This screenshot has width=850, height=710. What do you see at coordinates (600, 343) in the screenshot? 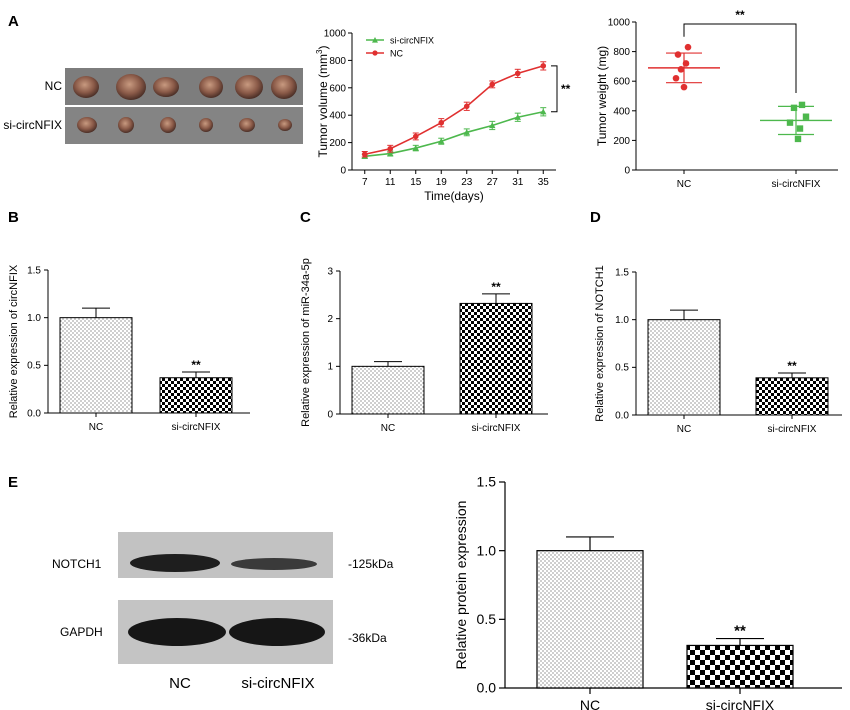
I see `barD-y-axis-label: Relative expression of NOTCH1` at bounding box center [600, 343].